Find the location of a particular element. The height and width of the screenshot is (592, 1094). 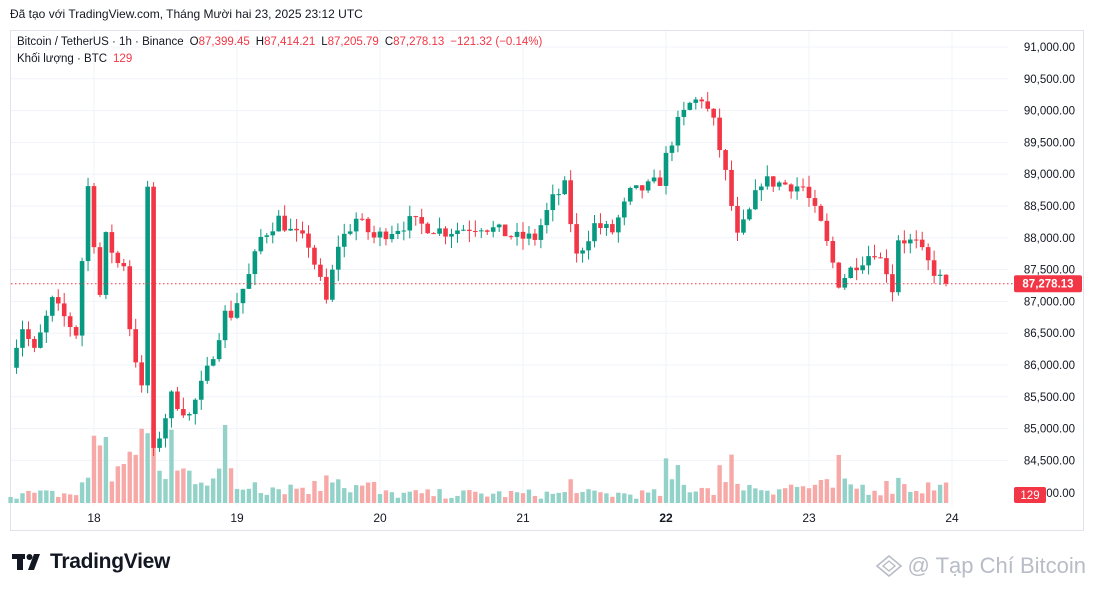

x-tick-label: 22 is located at coordinates (666, 518).